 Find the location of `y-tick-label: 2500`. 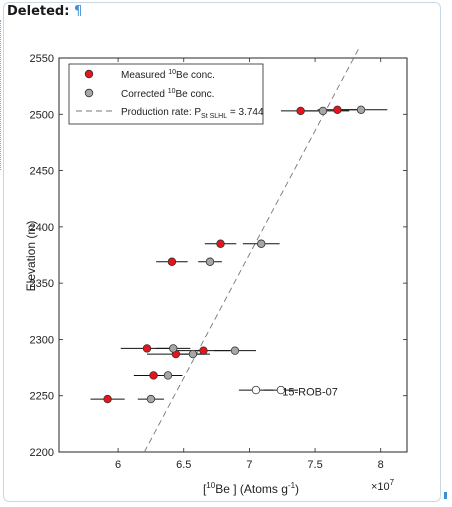

y-tick-label: 2500 is located at coordinates (42, 115).